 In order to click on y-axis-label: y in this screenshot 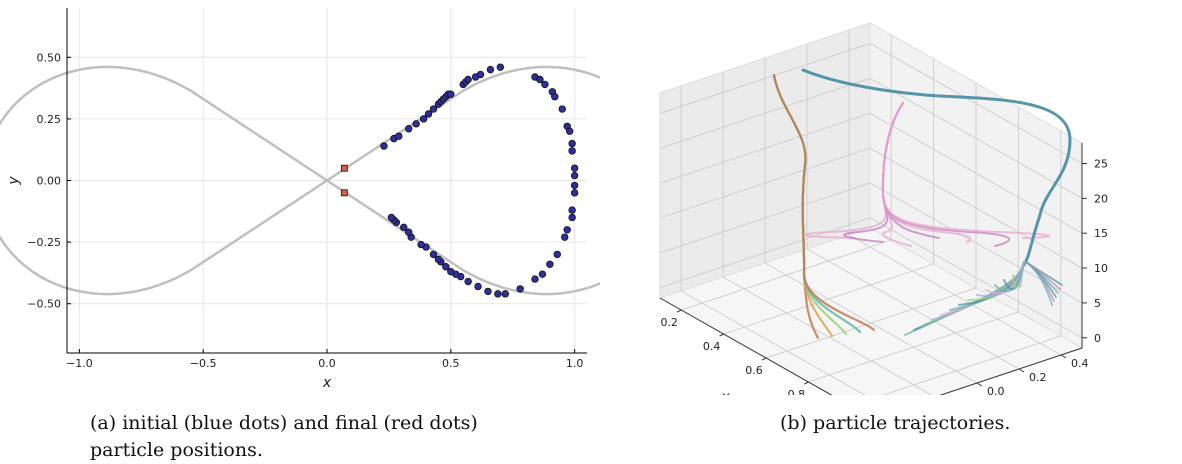, I will do `click(14, 181)`.